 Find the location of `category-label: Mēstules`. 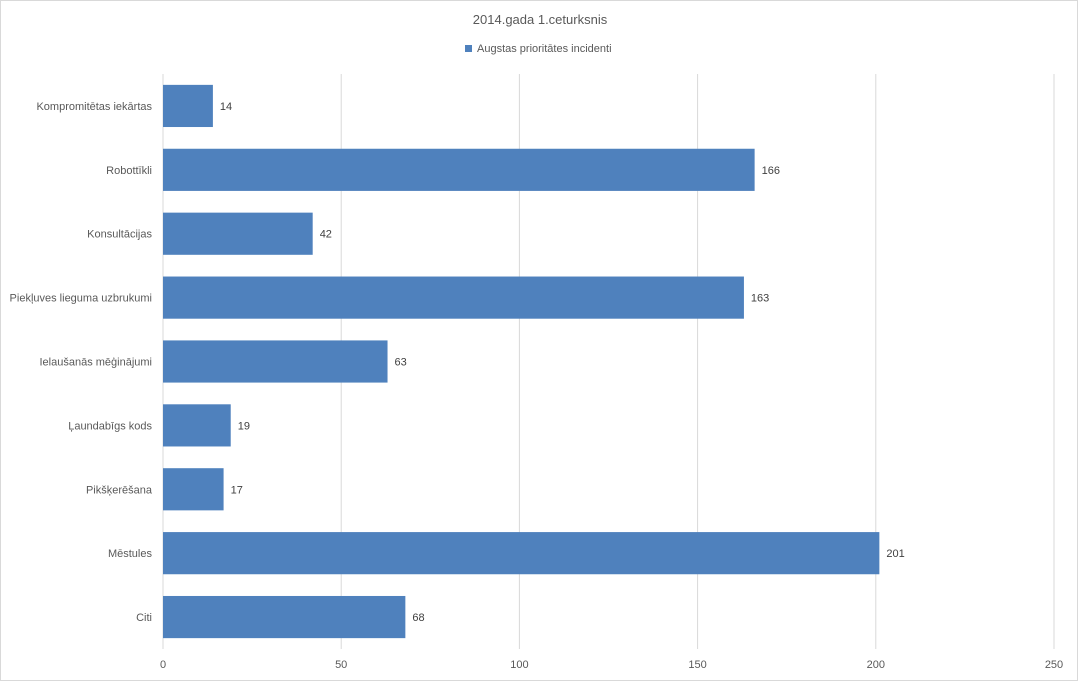

category-label: Mēstules is located at coordinates (130, 554).